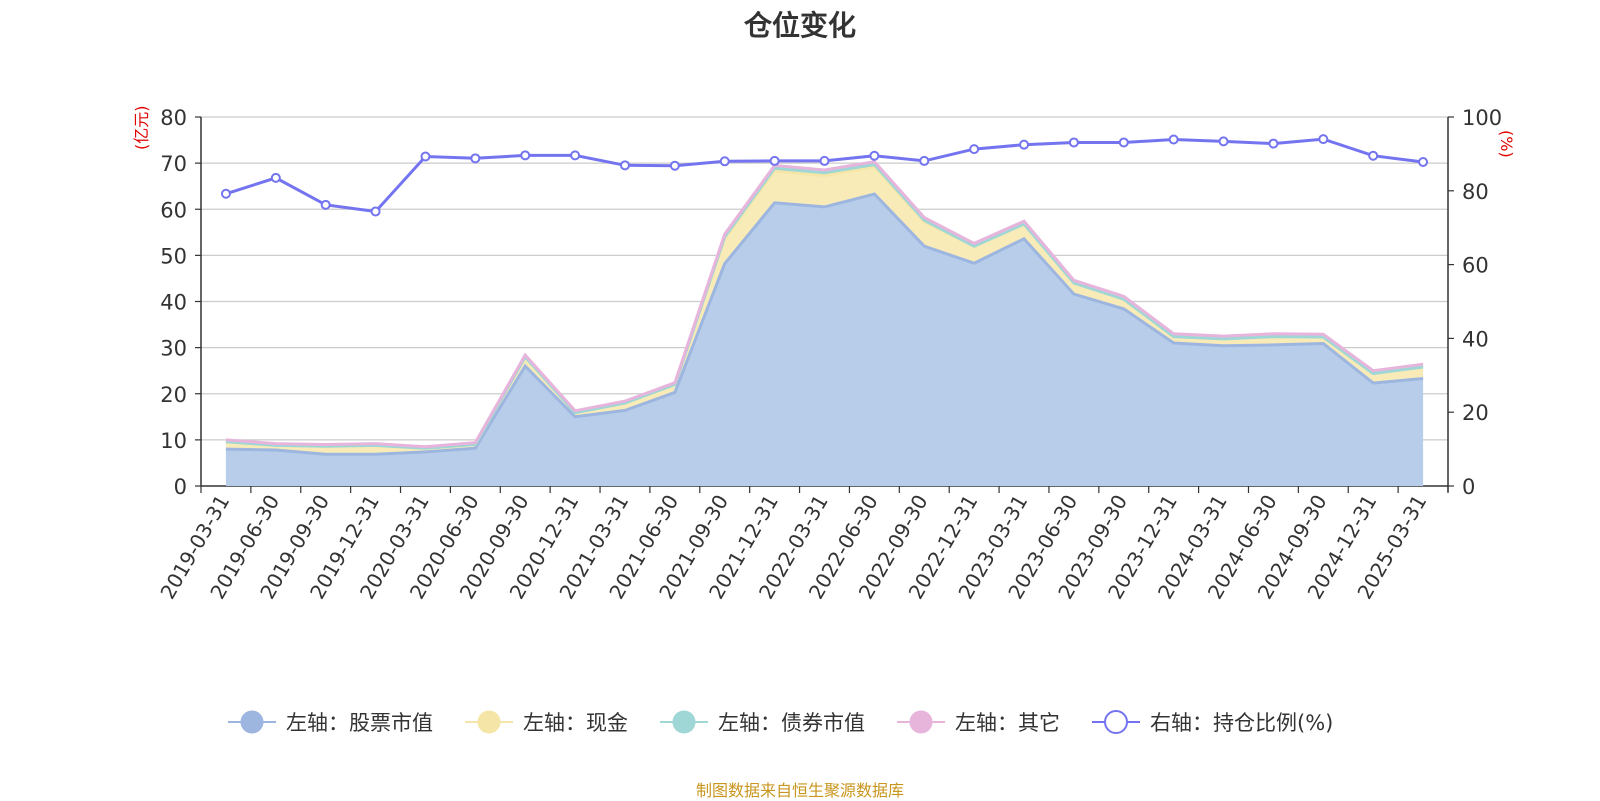  Describe the element at coordinates (180, 487) in the screenshot. I see `left-axis-tick-label: 0` at that location.